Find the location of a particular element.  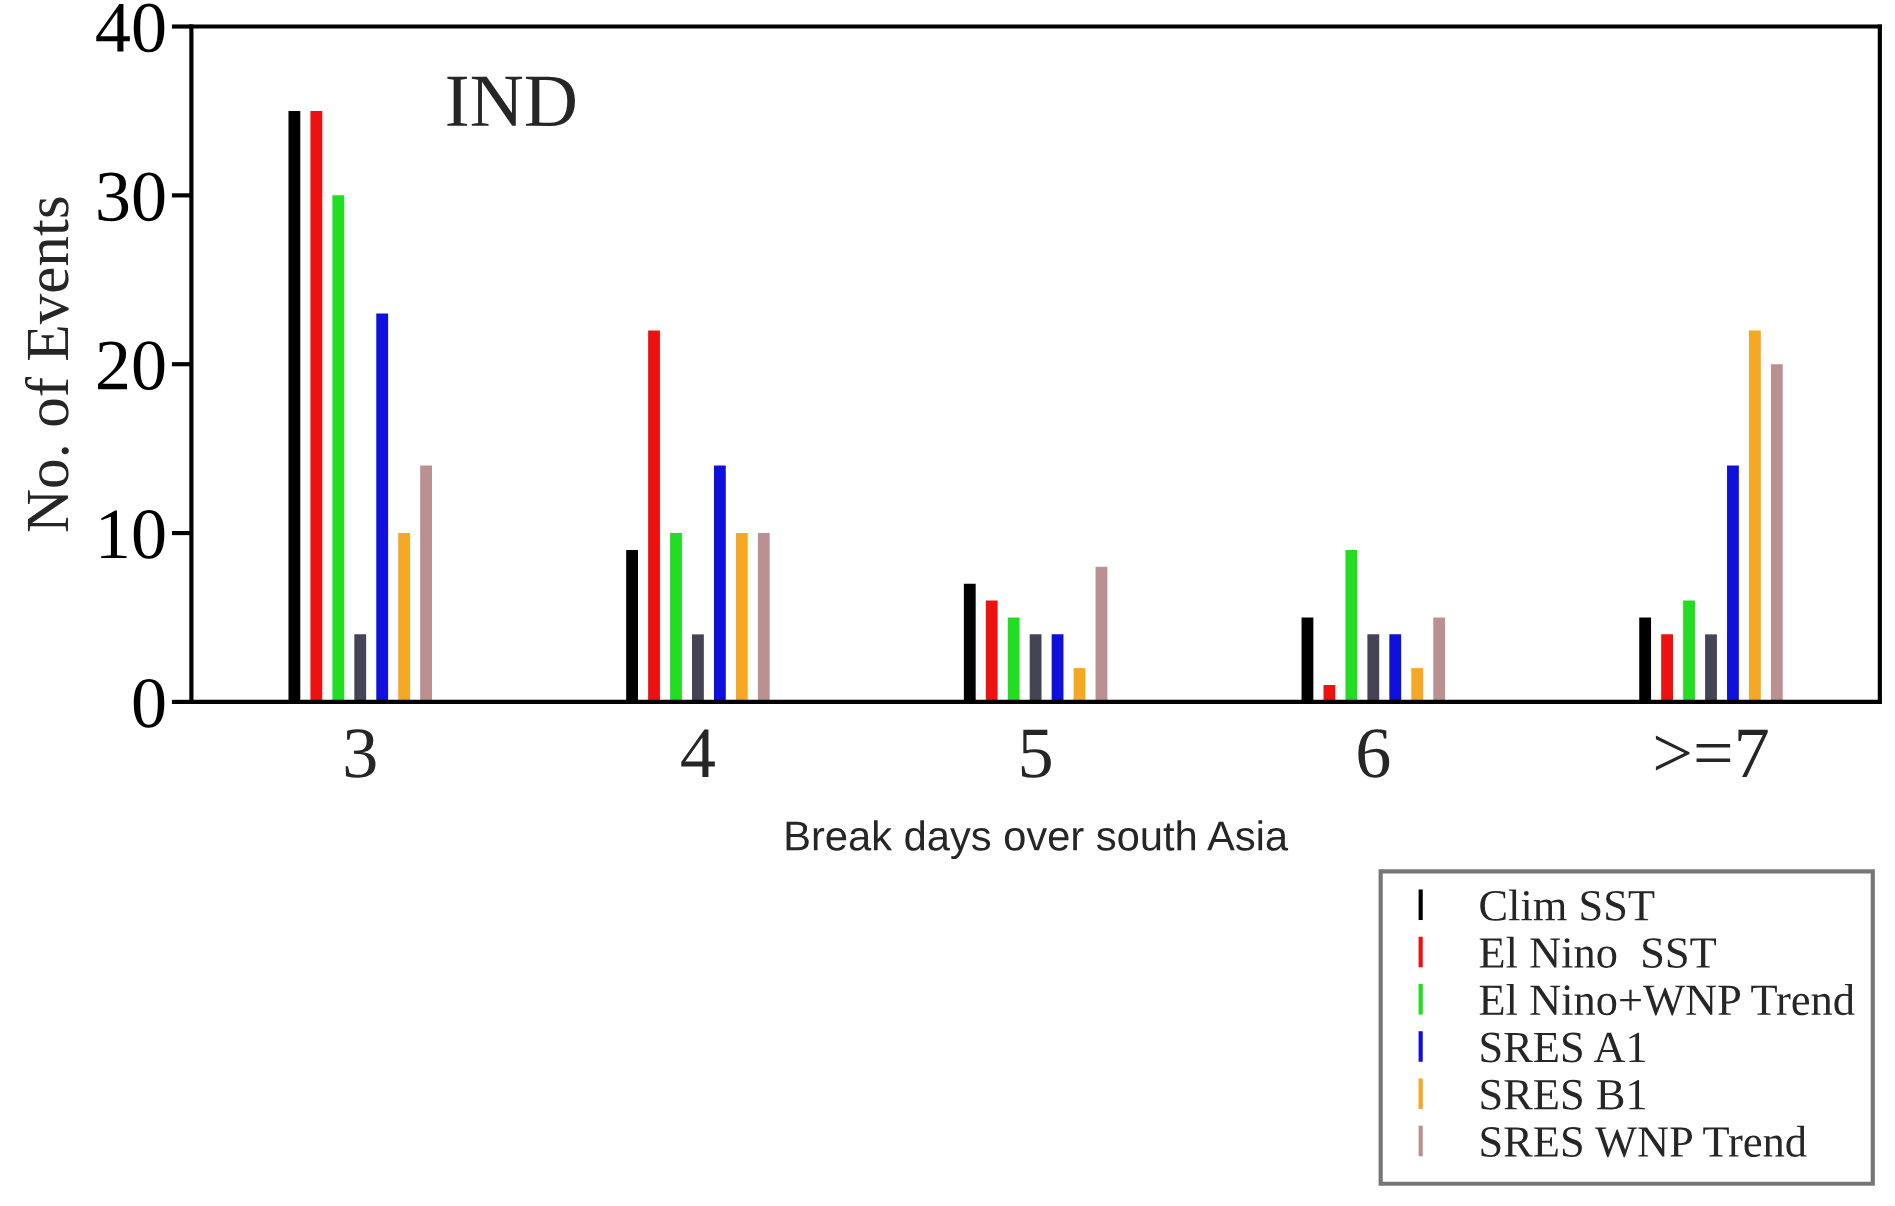

y-tick-label: 10 is located at coordinates (133, 534).